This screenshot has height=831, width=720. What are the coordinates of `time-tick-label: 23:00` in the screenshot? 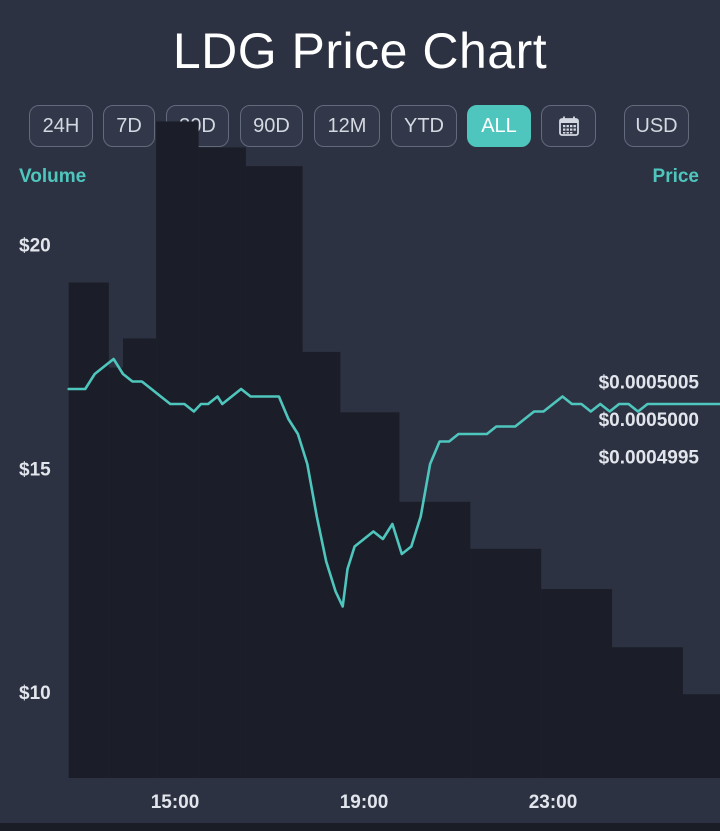 It's located at (553, 802).